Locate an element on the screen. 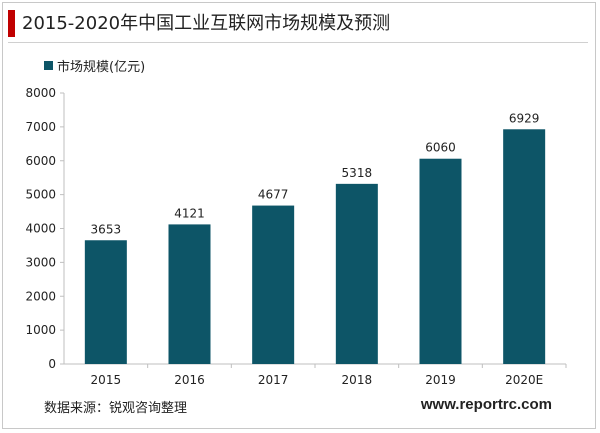  y-tick-label: 0 is located at coordinates (52, 364).